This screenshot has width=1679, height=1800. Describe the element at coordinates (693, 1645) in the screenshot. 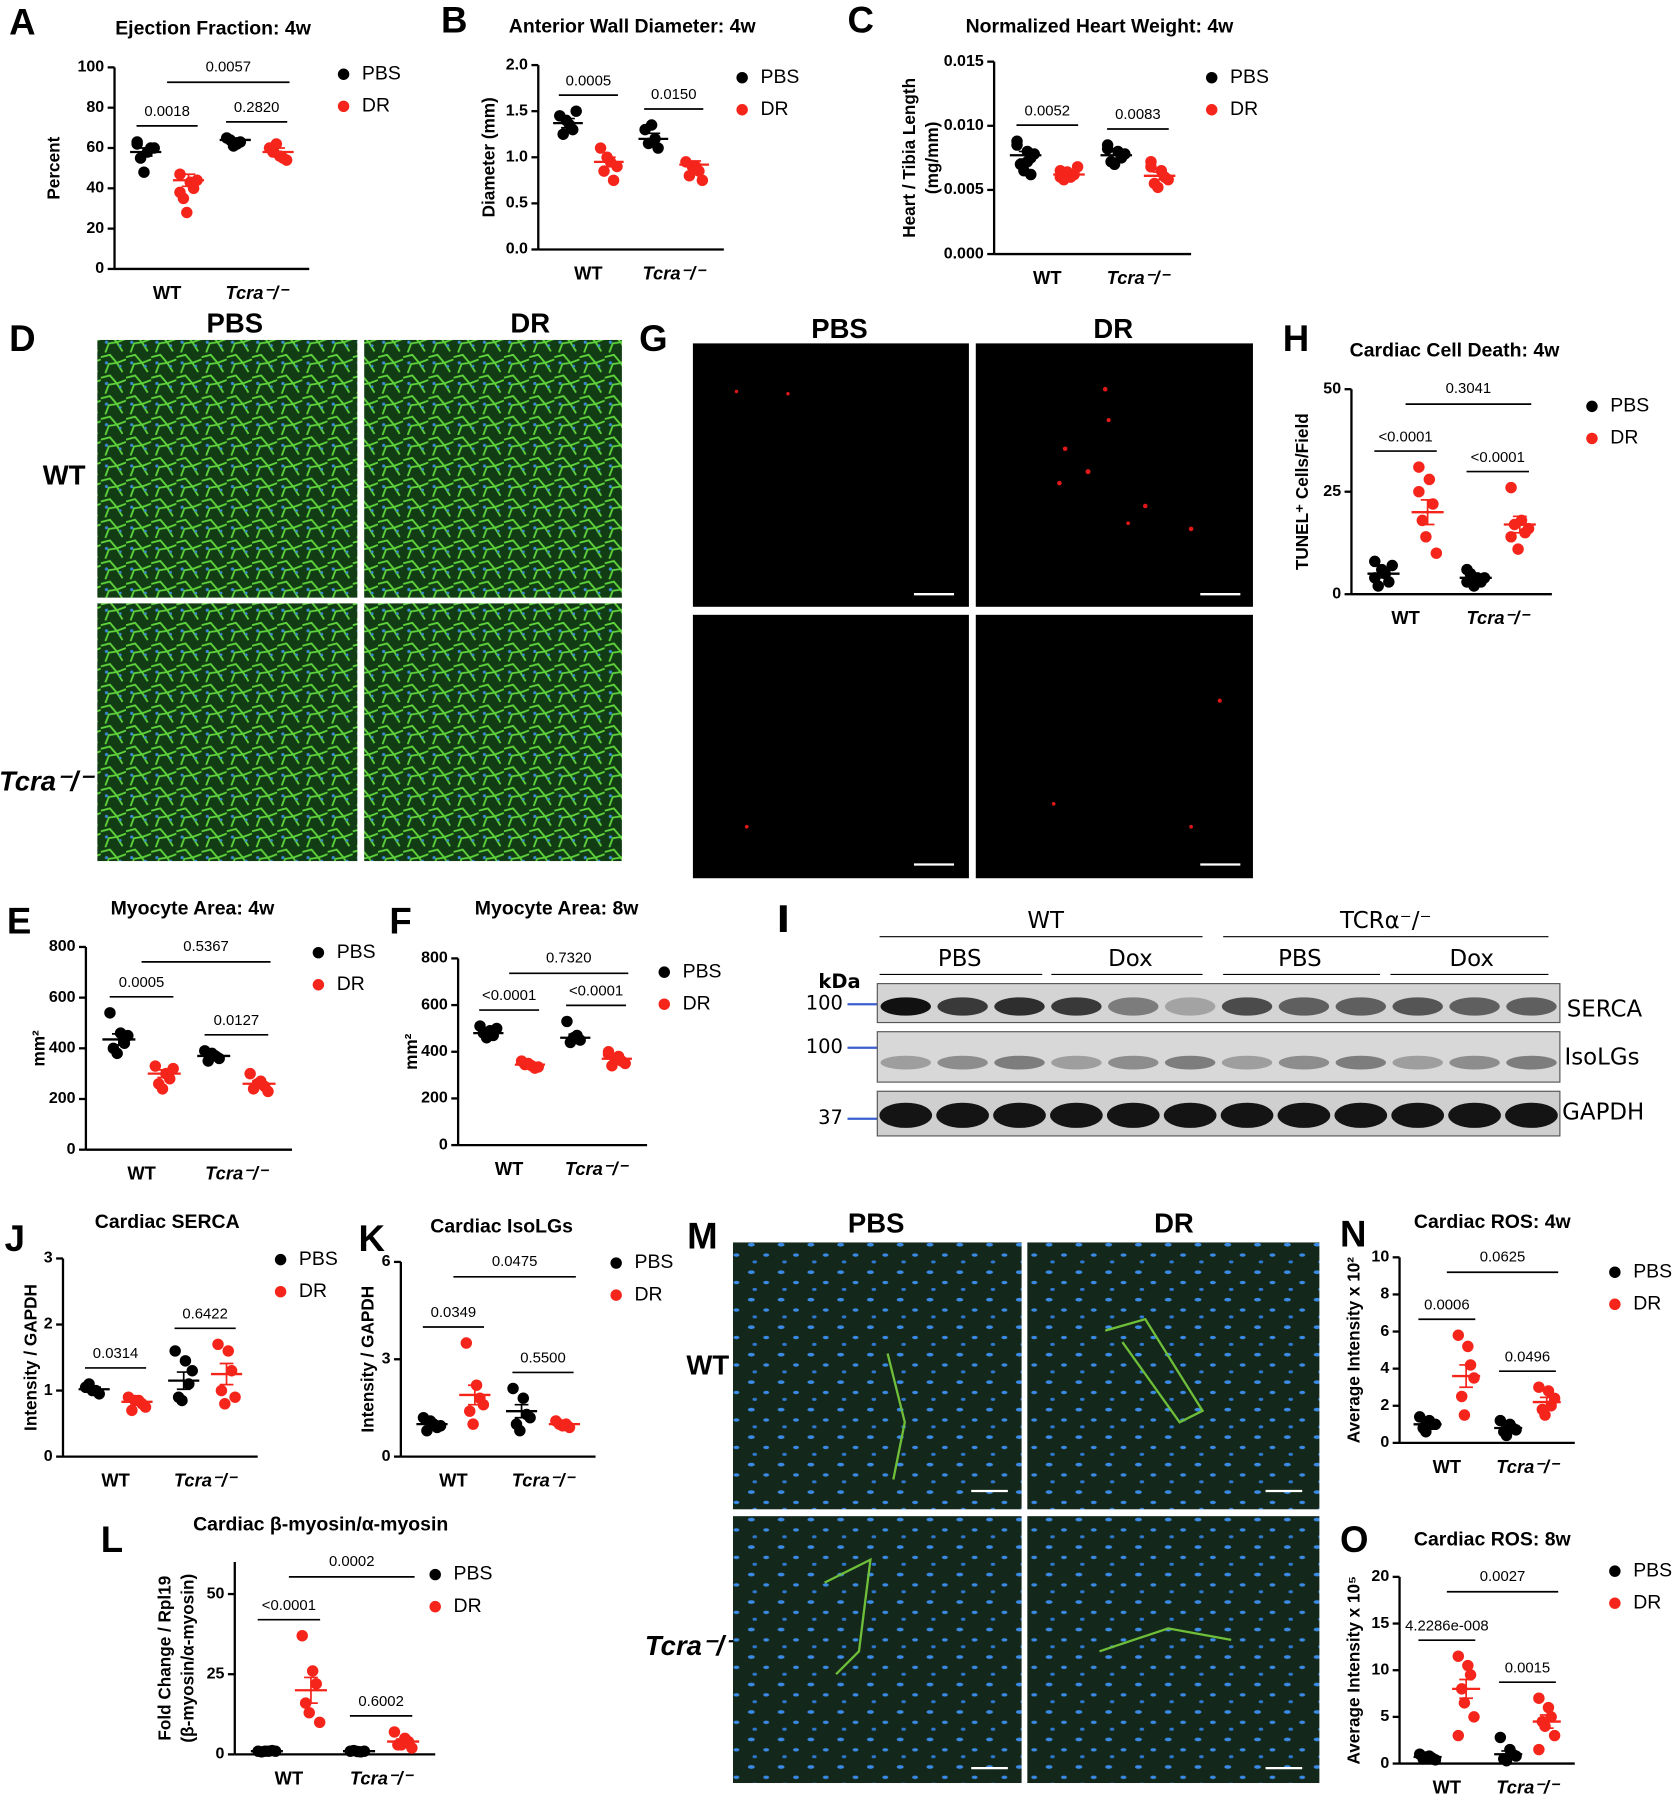

I see `row-label: Tcra⁻/⁻` at that location.